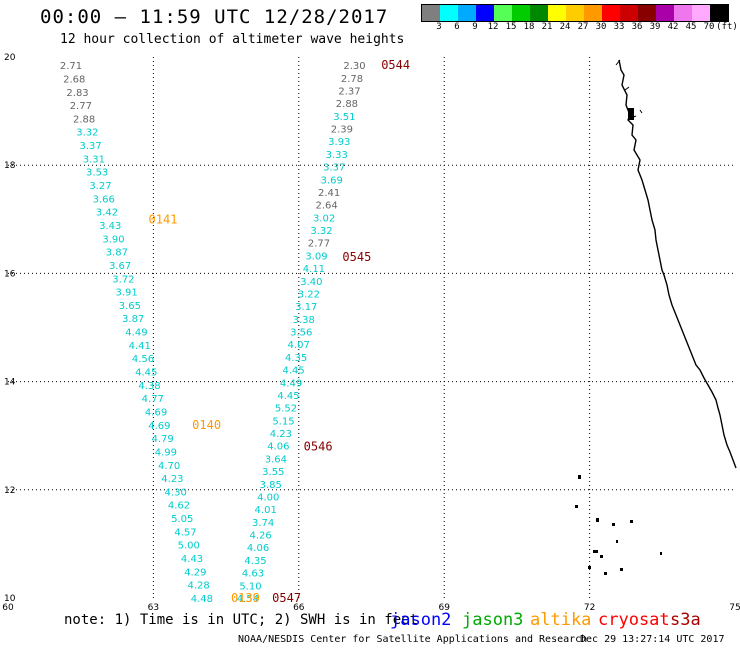  Describe the element at coordinates (162, 439) in the screenshot. I see `wave-height-label: 4.79` at that location.